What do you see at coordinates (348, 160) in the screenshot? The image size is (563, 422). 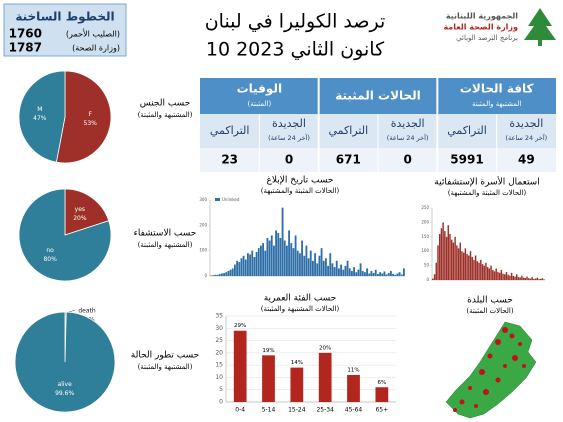 I see `table-cell: 671` at bounding box center [348, 160].